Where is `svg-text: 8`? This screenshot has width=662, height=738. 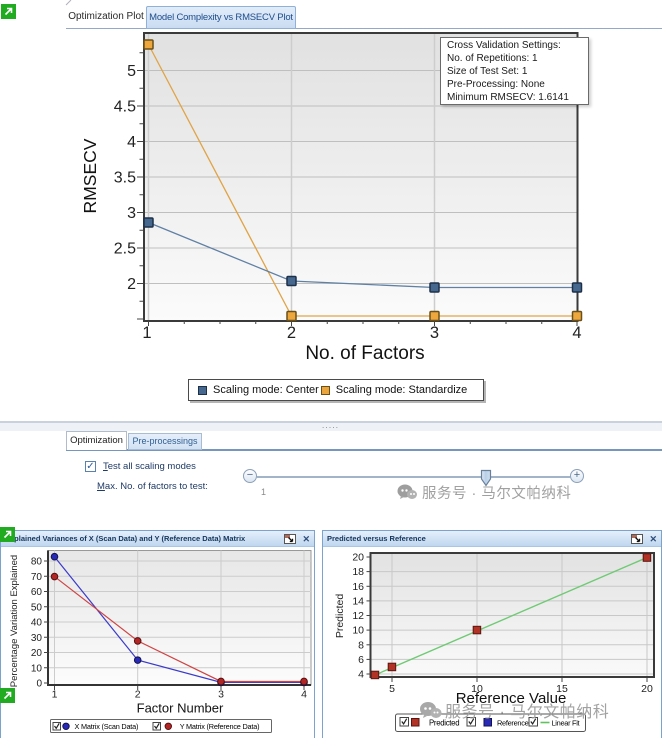 svg-text: 8 is located at coordinates (361, 645).